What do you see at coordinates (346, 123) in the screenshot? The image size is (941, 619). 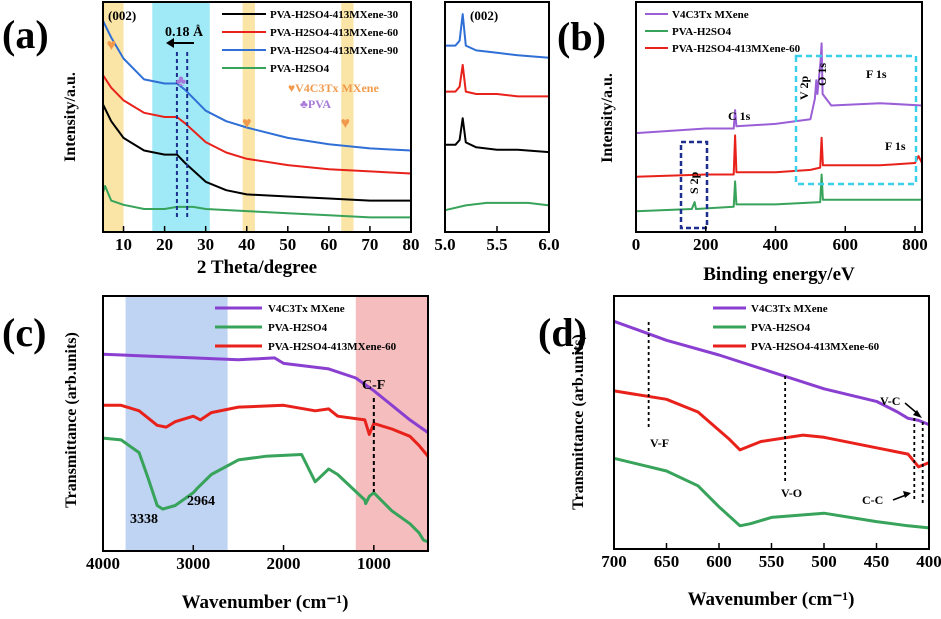 I see `mxene-peak-marker-2: ♥` at bounding box center [346, 123].